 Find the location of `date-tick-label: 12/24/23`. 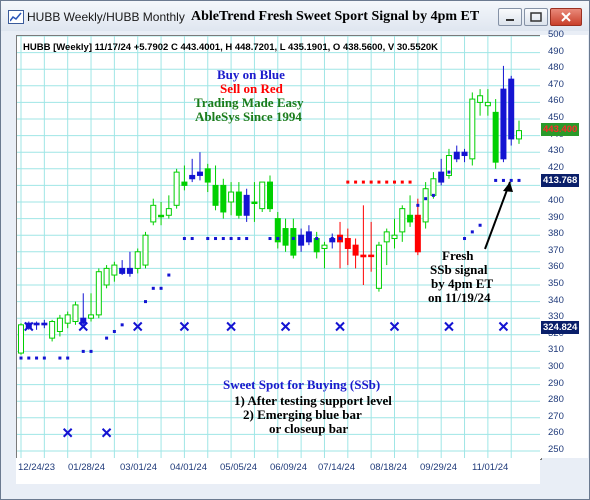

date-tick-label: 12/24/23 is located at coordinates (36, 467).